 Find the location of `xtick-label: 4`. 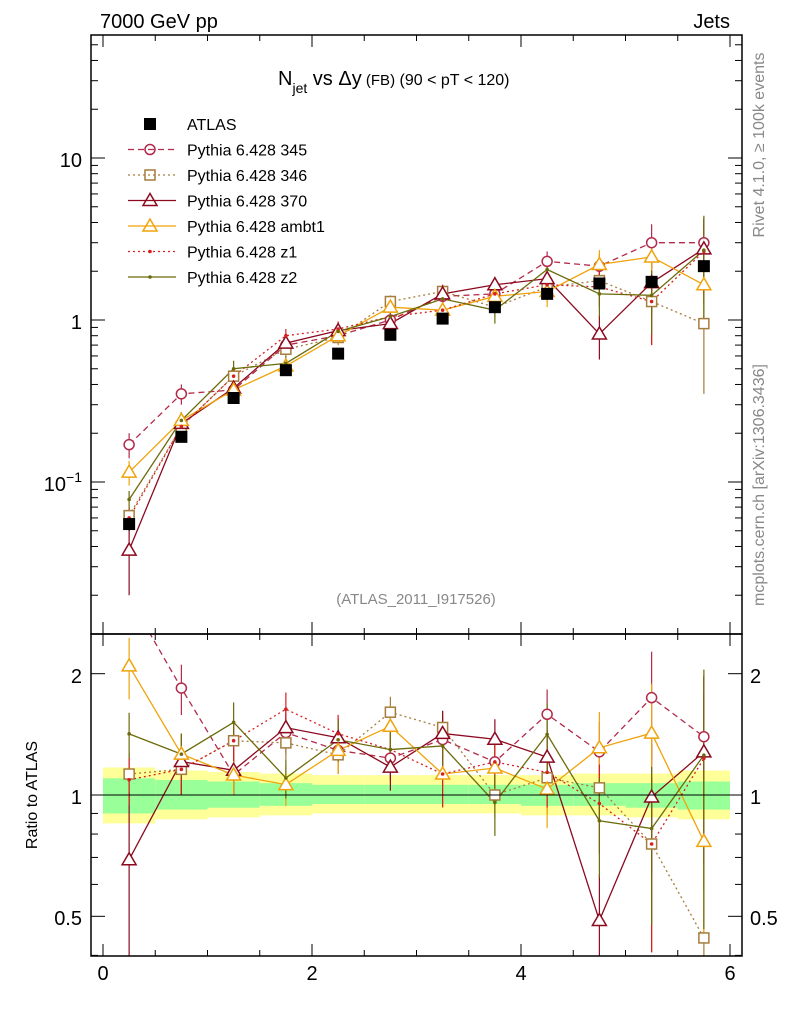

xtick-label: 4 is located at coordinates (520, 974).